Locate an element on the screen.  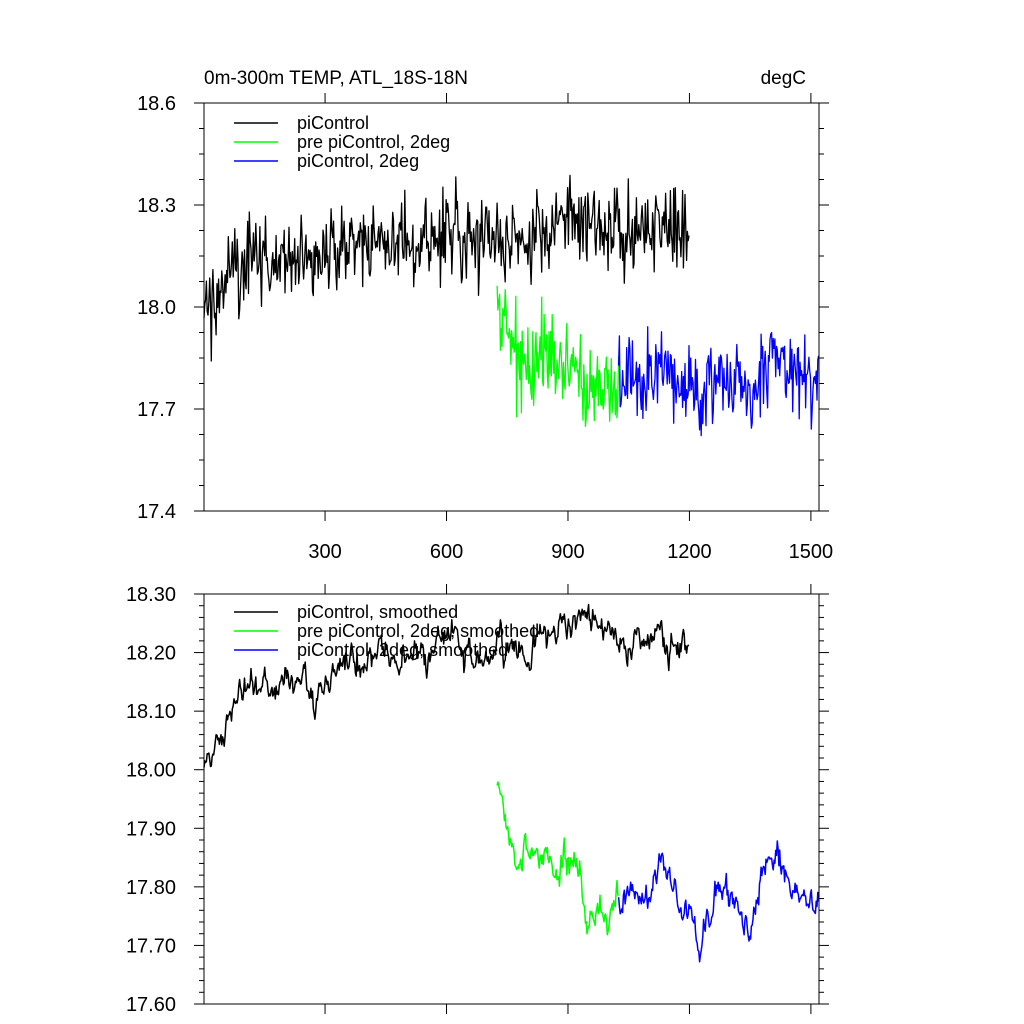
legend-label: piControl, 2deg, smoothed is located at coordinates (402, 650).